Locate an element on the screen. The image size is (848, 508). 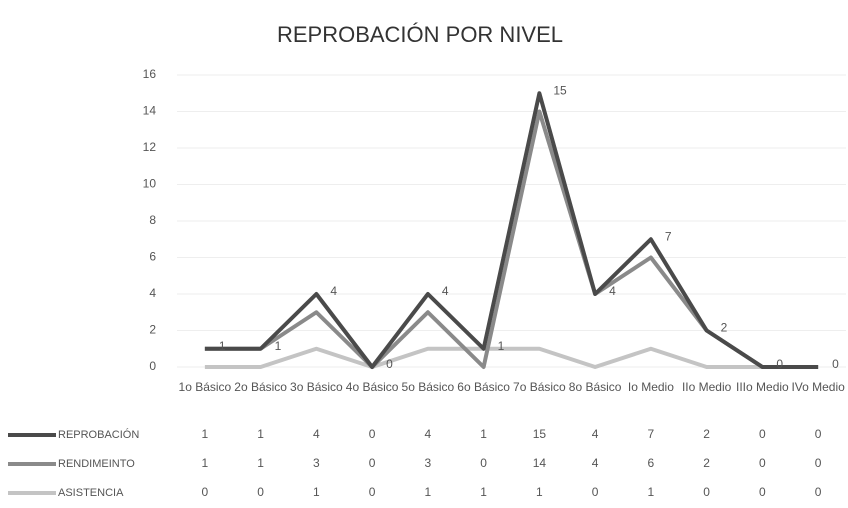
y-tick-label: 14 is located at coordinates (150, 111).